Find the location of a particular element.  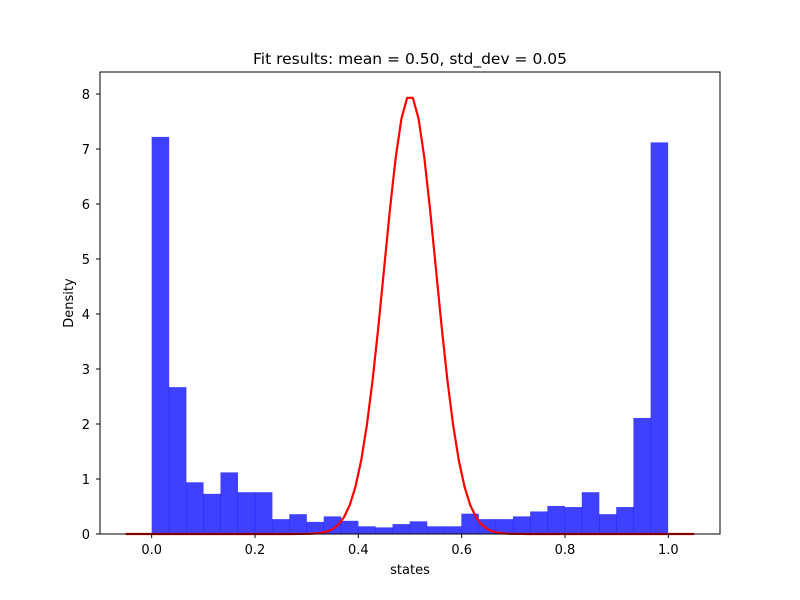

x-tick-label: 0.4 is located at coordinates (358, 550).